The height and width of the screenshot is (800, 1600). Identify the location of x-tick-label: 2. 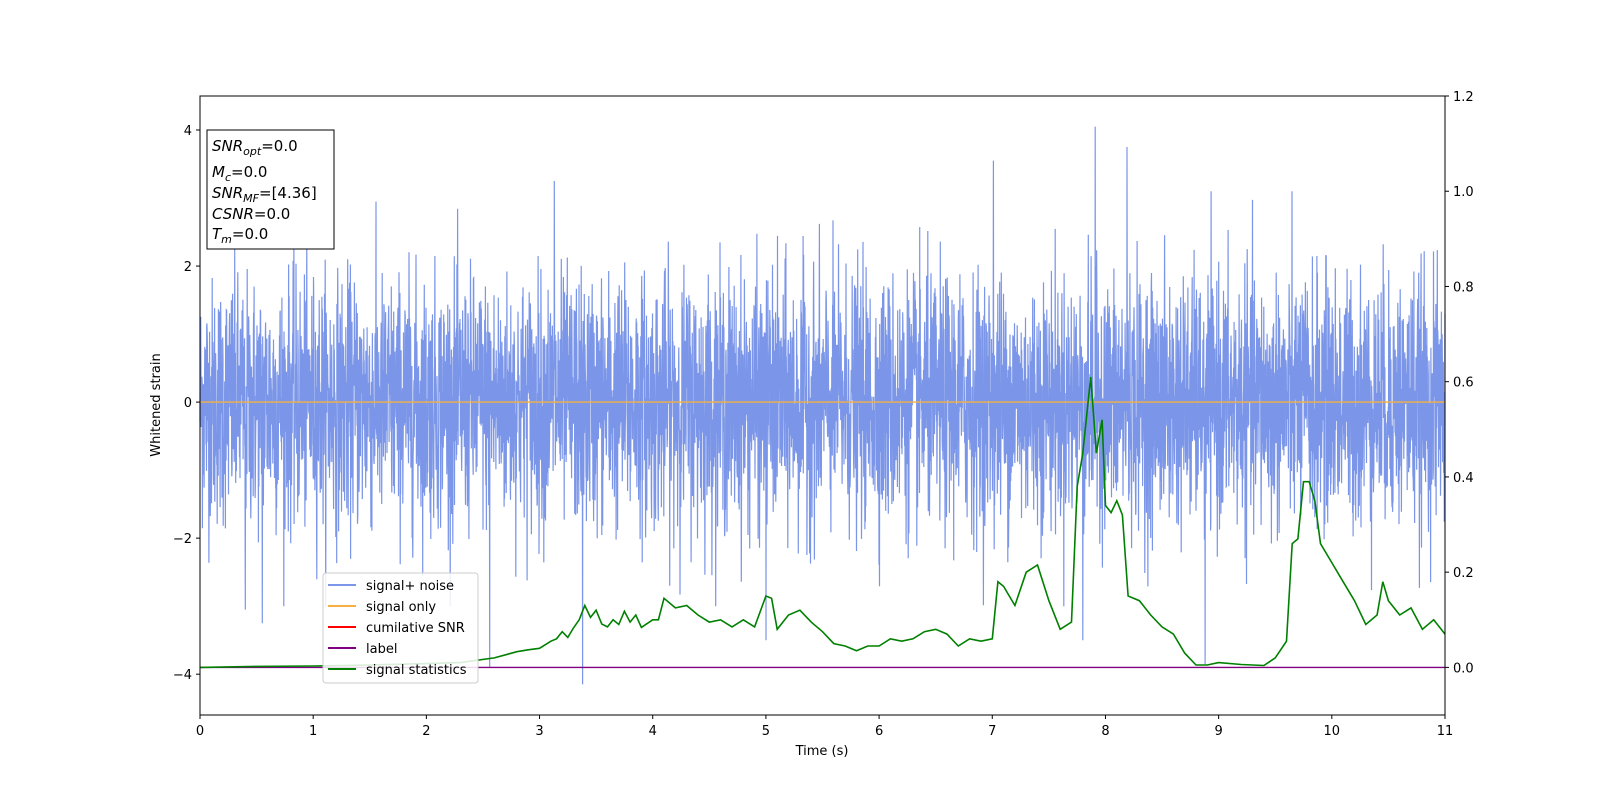
(426, 731).